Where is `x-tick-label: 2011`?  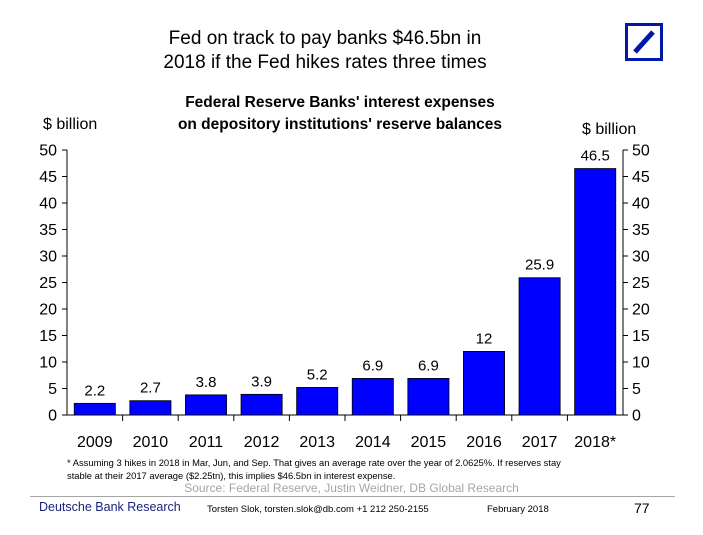 x-tick-label: 2011 is located at coordinates (206, 442).